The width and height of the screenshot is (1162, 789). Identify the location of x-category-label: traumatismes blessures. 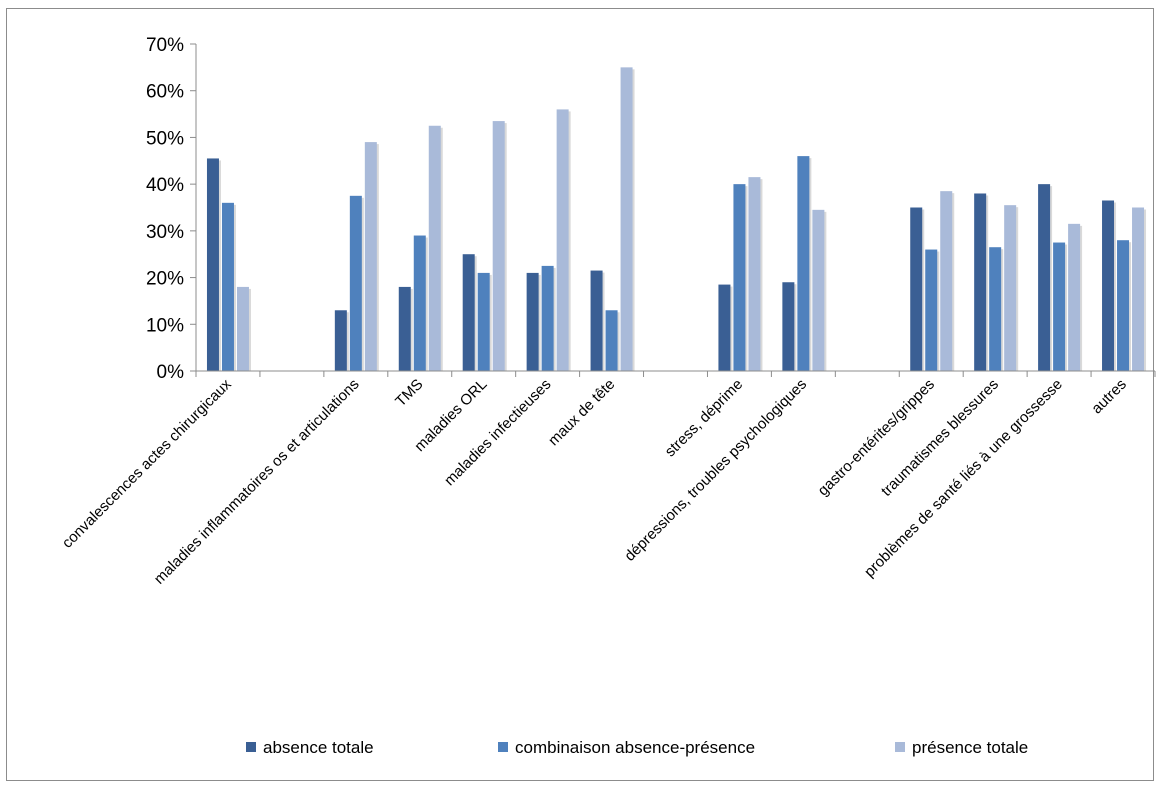
(940, 438).